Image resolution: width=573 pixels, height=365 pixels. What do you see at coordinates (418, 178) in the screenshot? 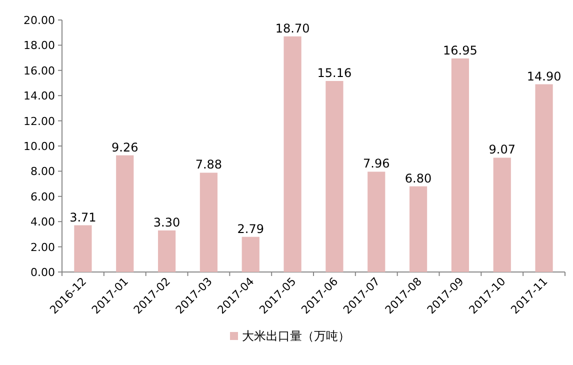
I see `text: 6.80` at bounding box center [418, 178].